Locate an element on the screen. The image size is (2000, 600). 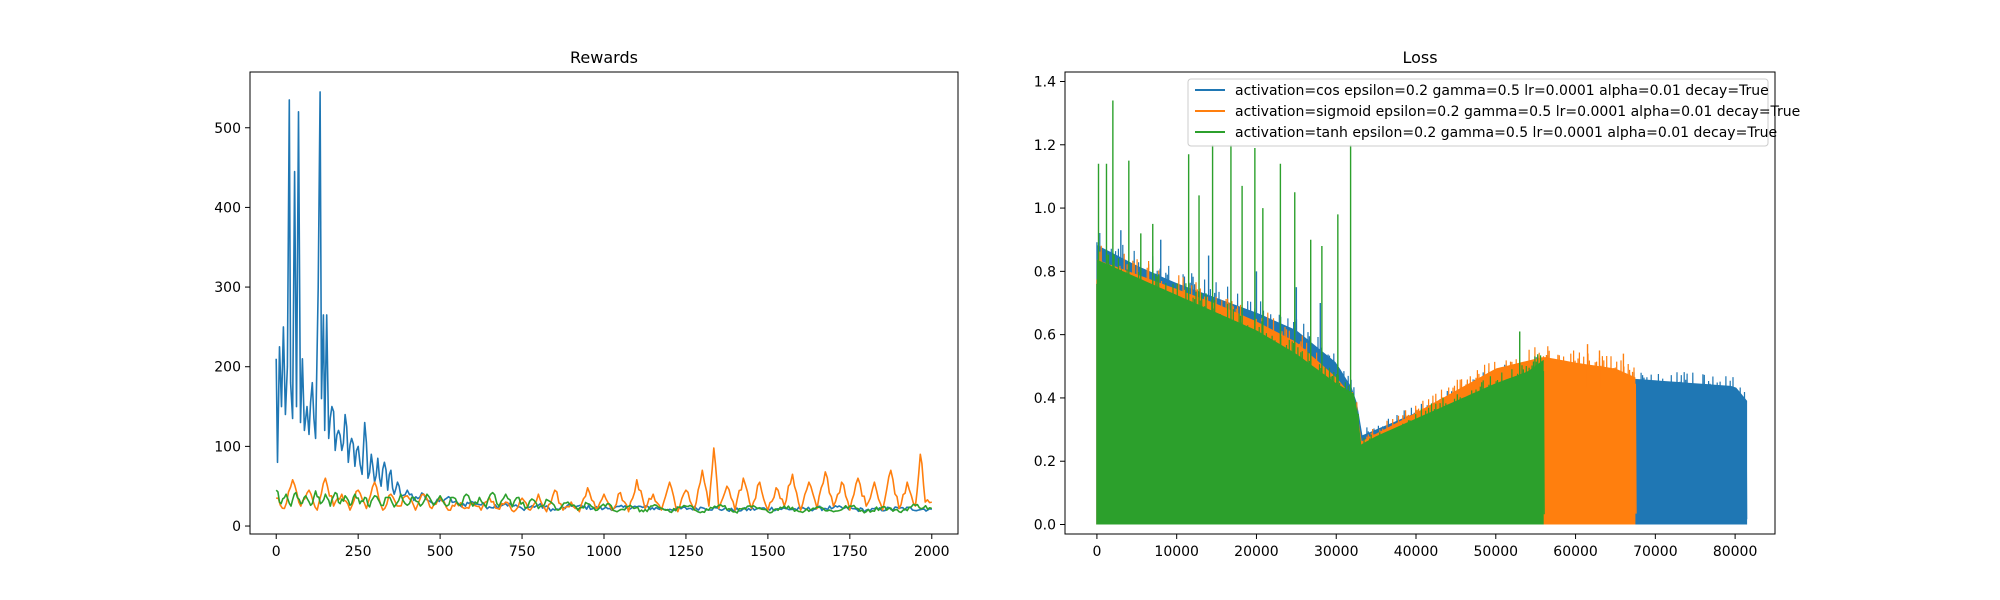
x-tick-label: 30000 is located at coordinates (1336, 552).